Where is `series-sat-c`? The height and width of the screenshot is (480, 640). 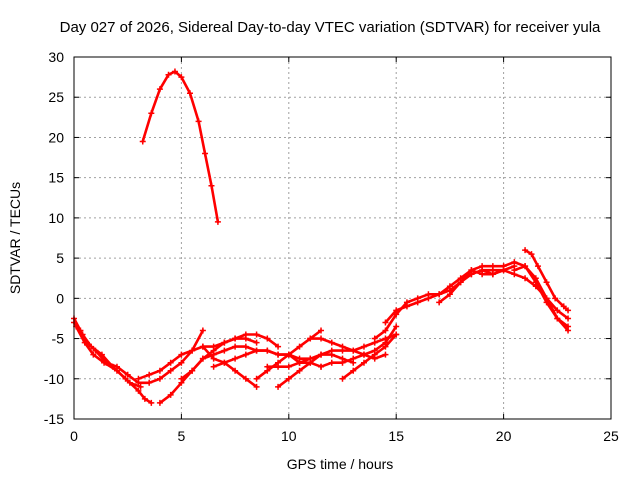
series-sat-c is located at coordinates (108, 356).